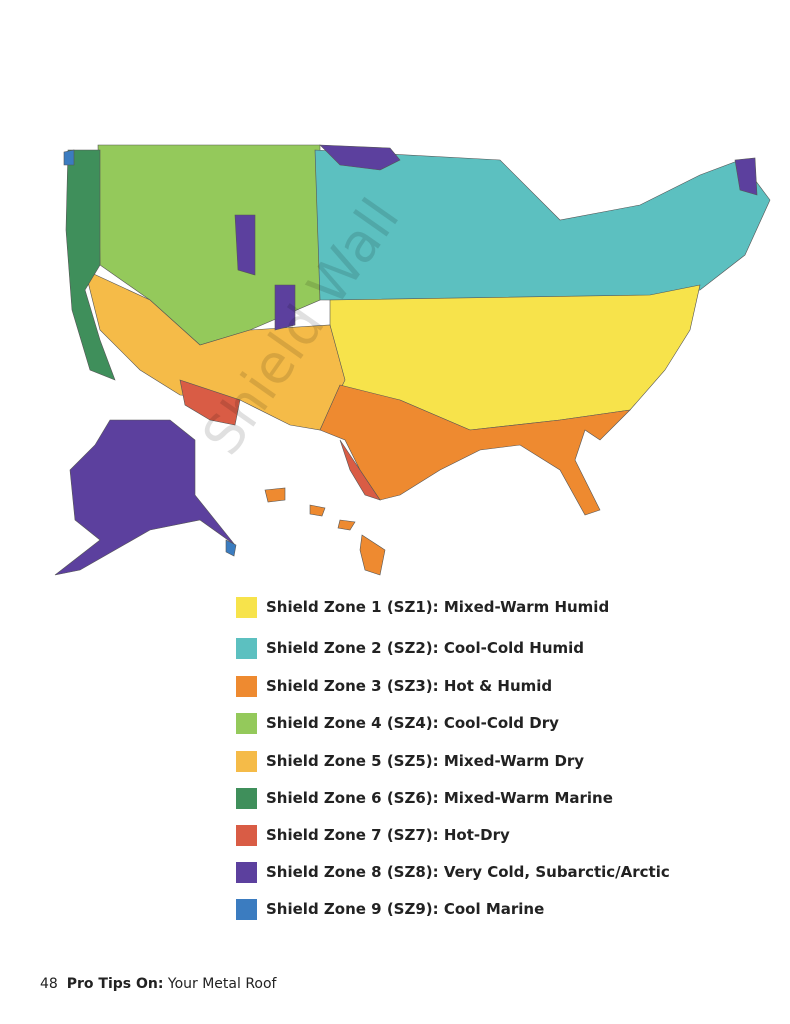 Image resolution: width=790 pixels, height=1024 pixels. I want to click on legend-label: Shield Zone 2 (SZ2): Cool-Cold Humid, so click(425, 648).